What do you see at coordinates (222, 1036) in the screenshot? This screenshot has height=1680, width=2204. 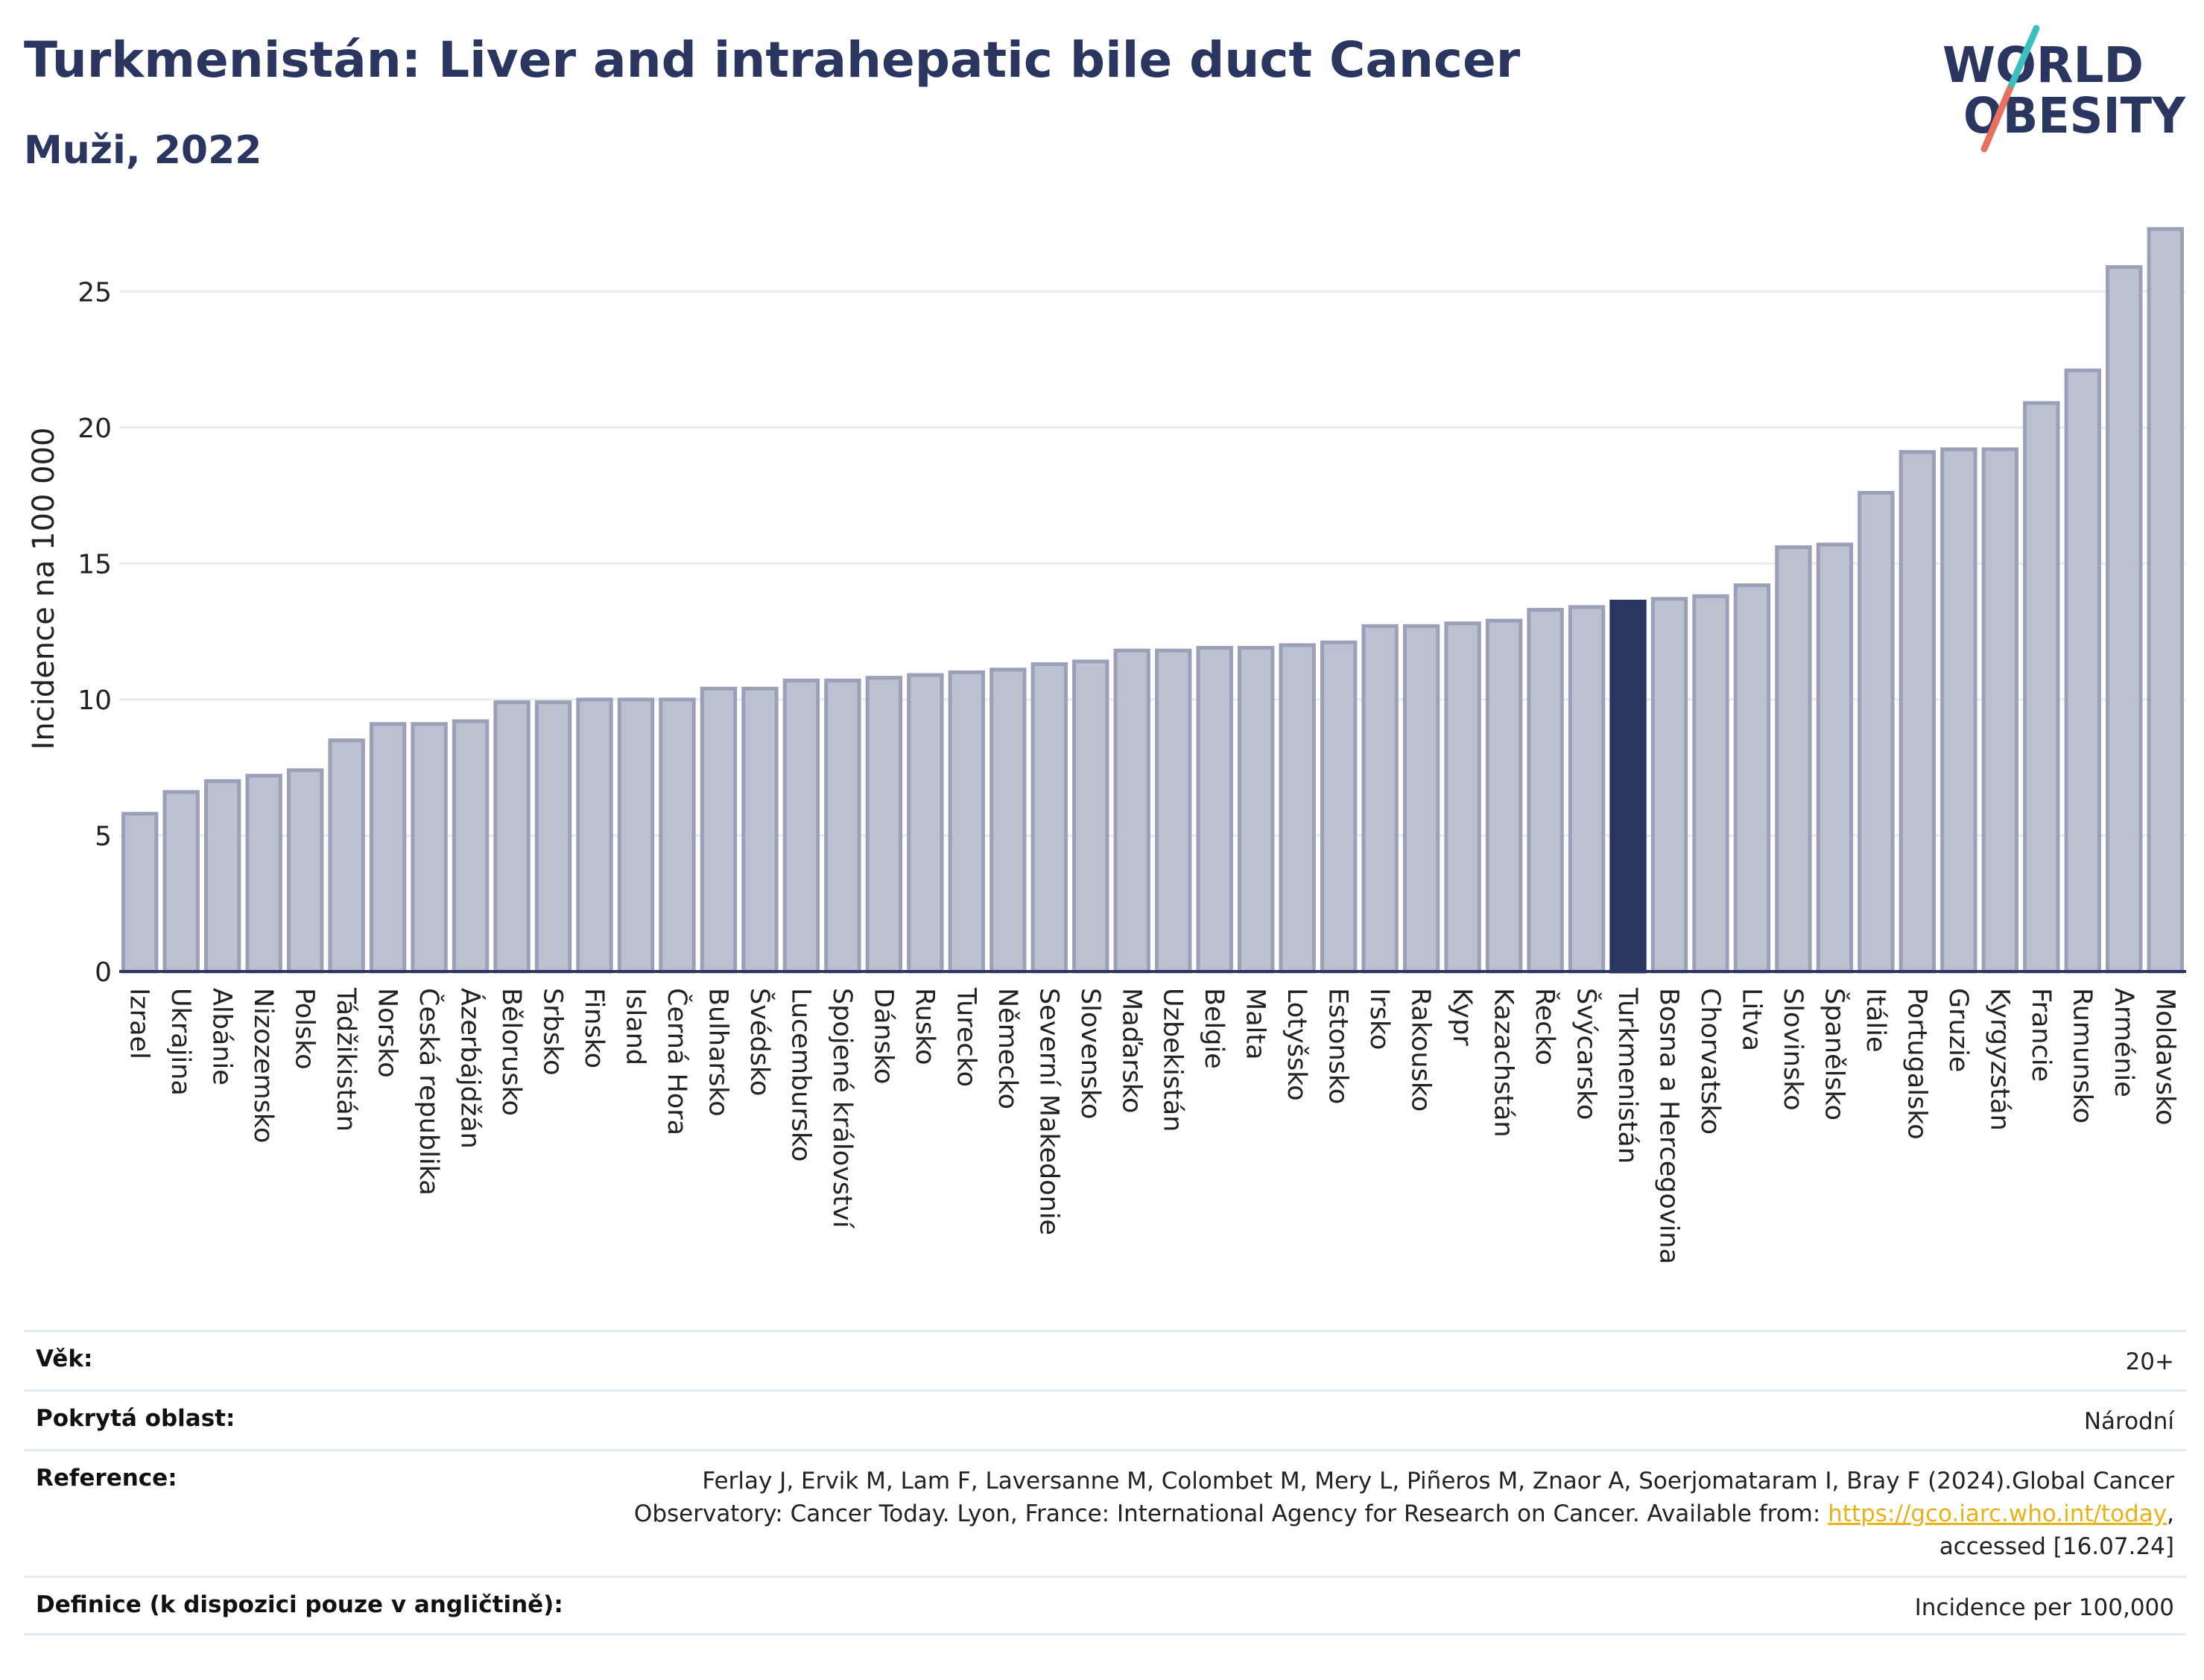 I see `x-tick-label: Albánie` at bounding box center [222, 1036].